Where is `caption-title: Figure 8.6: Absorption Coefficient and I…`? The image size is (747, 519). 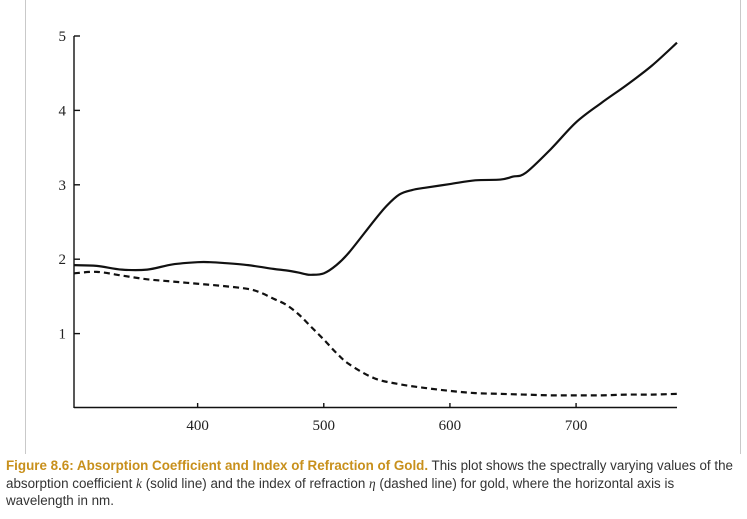
caption-title: Figure 8.6: Absorption Coefficient and I… is located at coordinates (217, 465).